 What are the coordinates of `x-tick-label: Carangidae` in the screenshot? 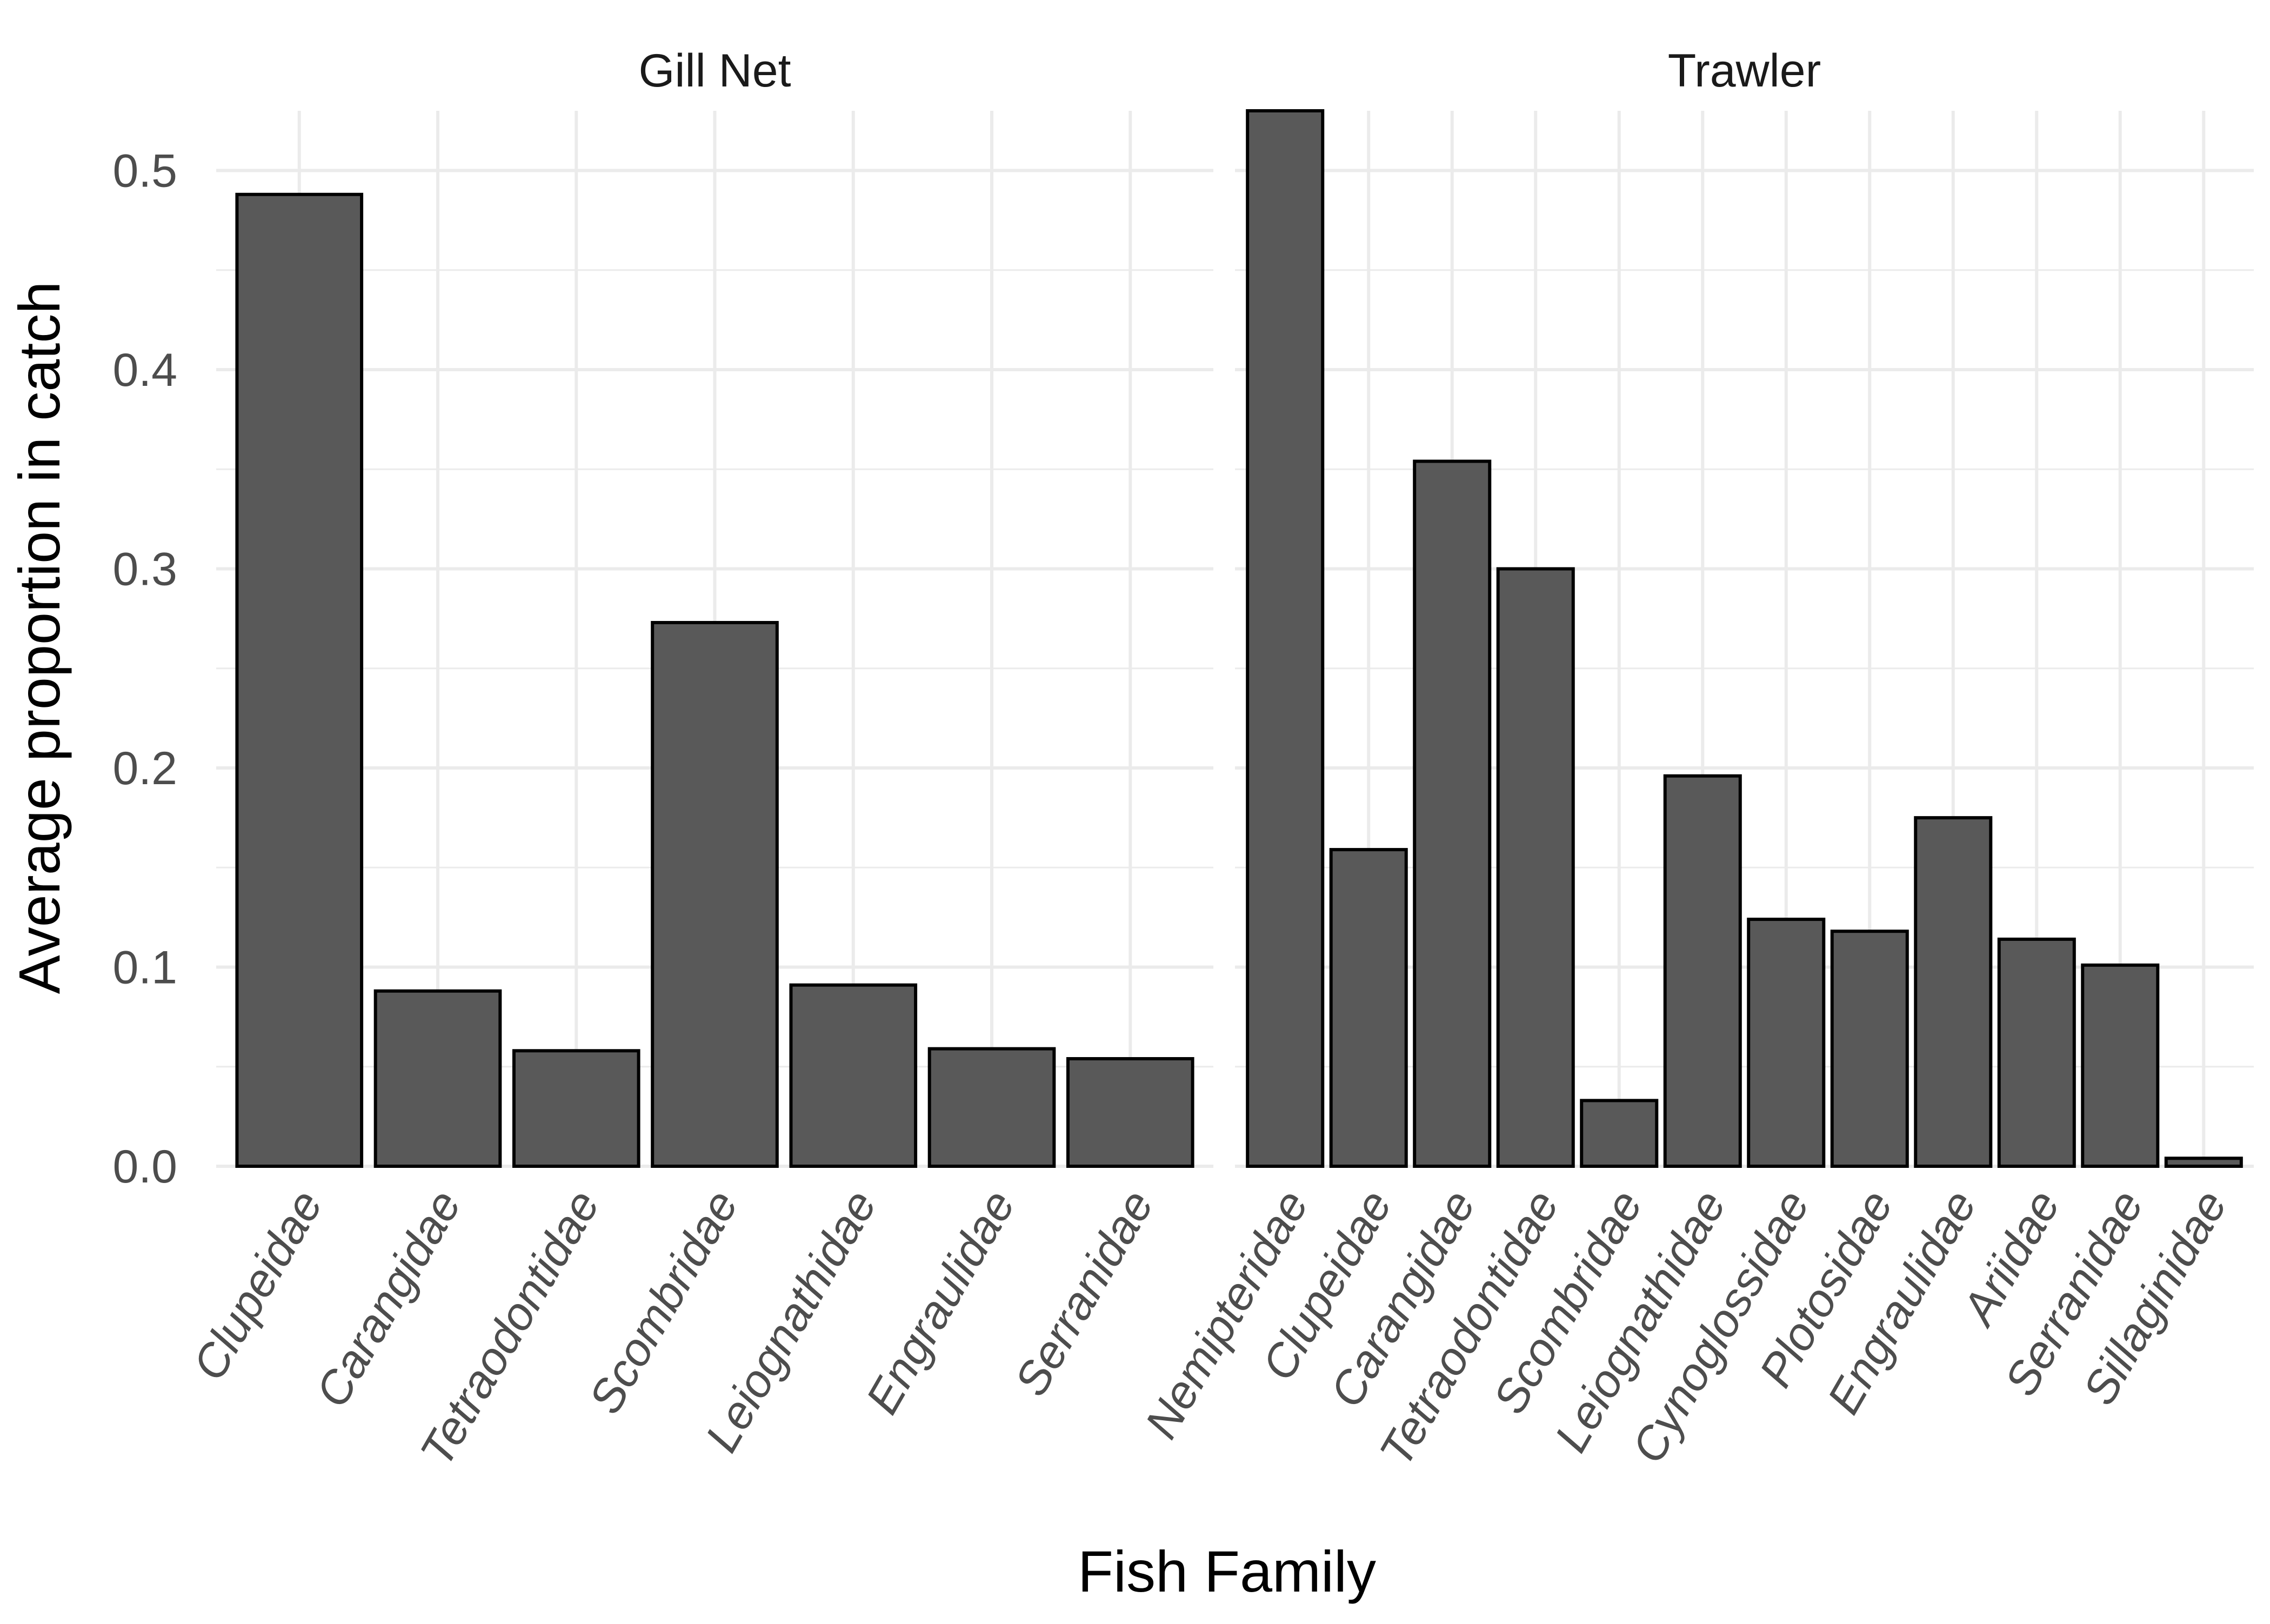 It's located at (388, 1299).